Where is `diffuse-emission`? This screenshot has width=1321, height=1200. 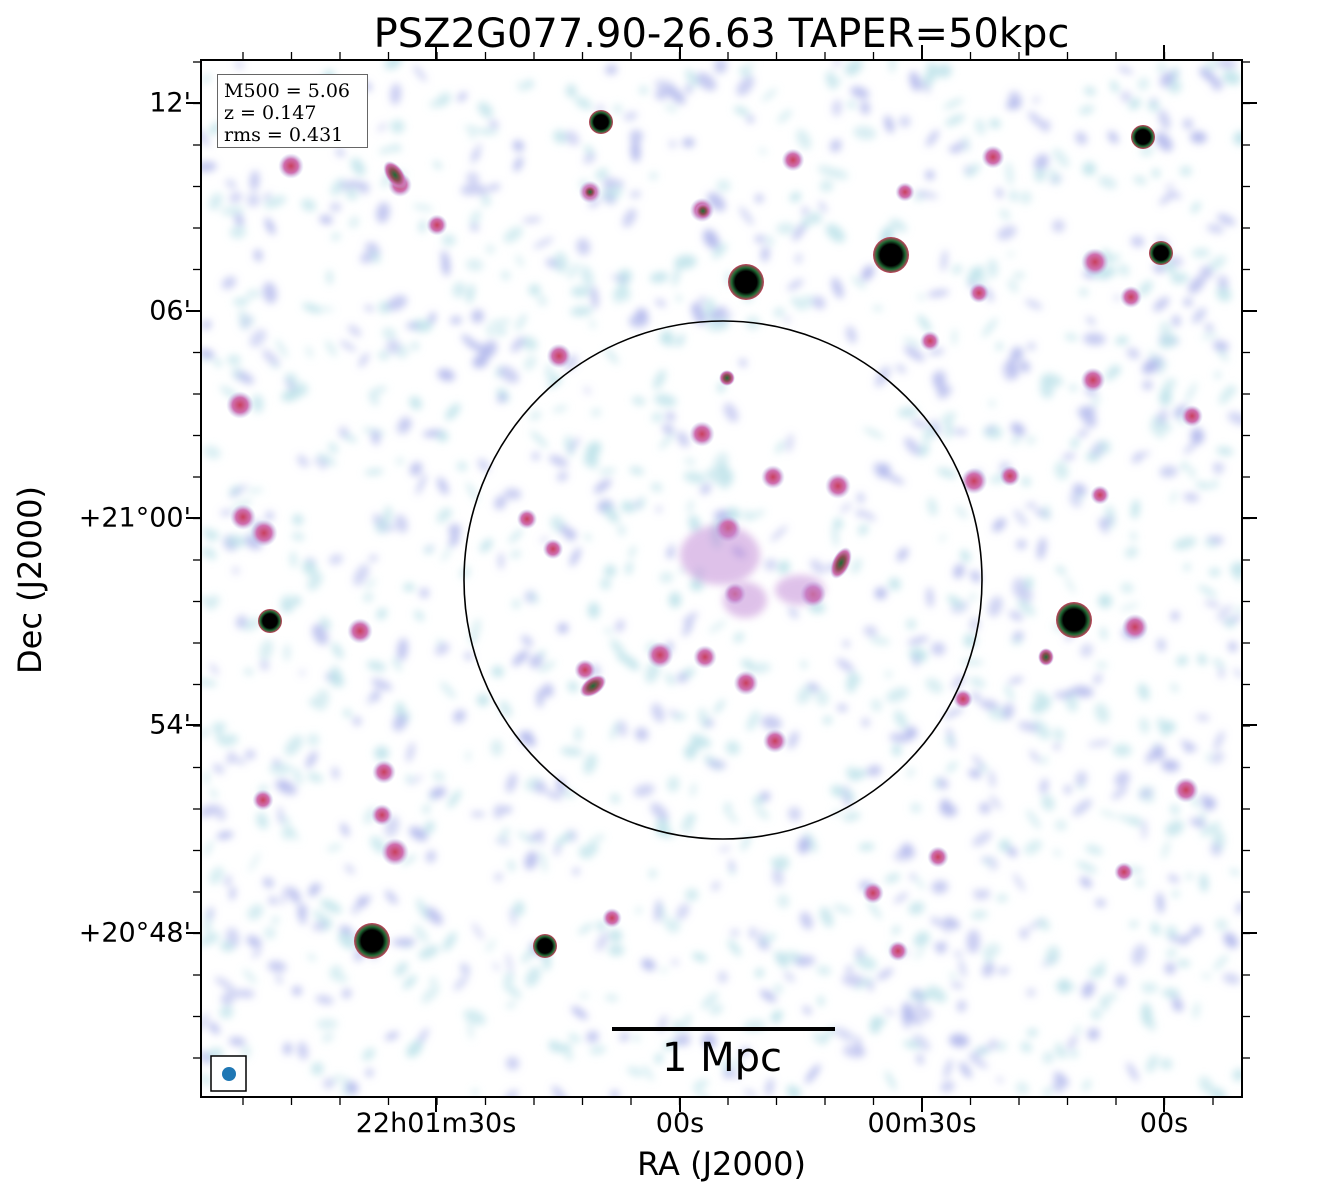 diffuse-emission is located at coordinates (745, 600).